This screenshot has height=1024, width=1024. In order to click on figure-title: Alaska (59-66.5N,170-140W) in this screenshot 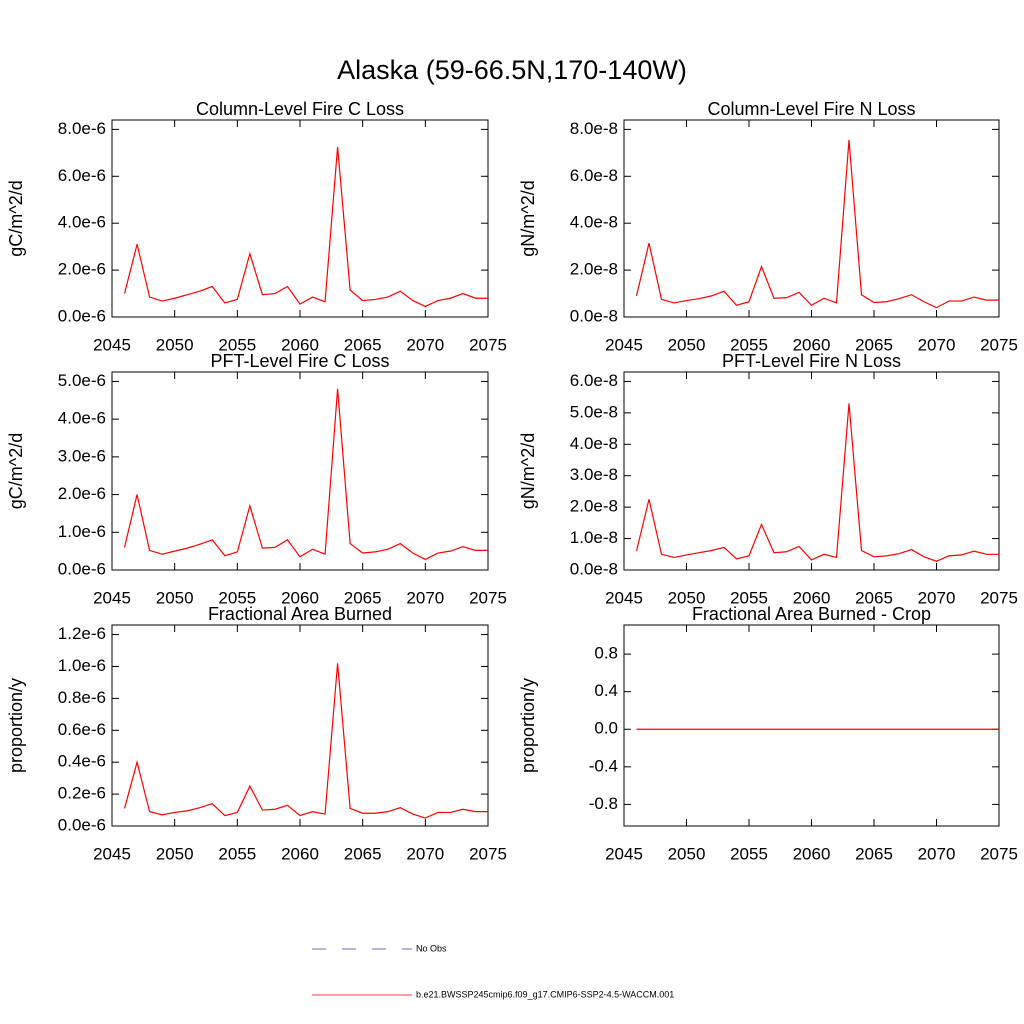, I will do `click(512, 70)`.